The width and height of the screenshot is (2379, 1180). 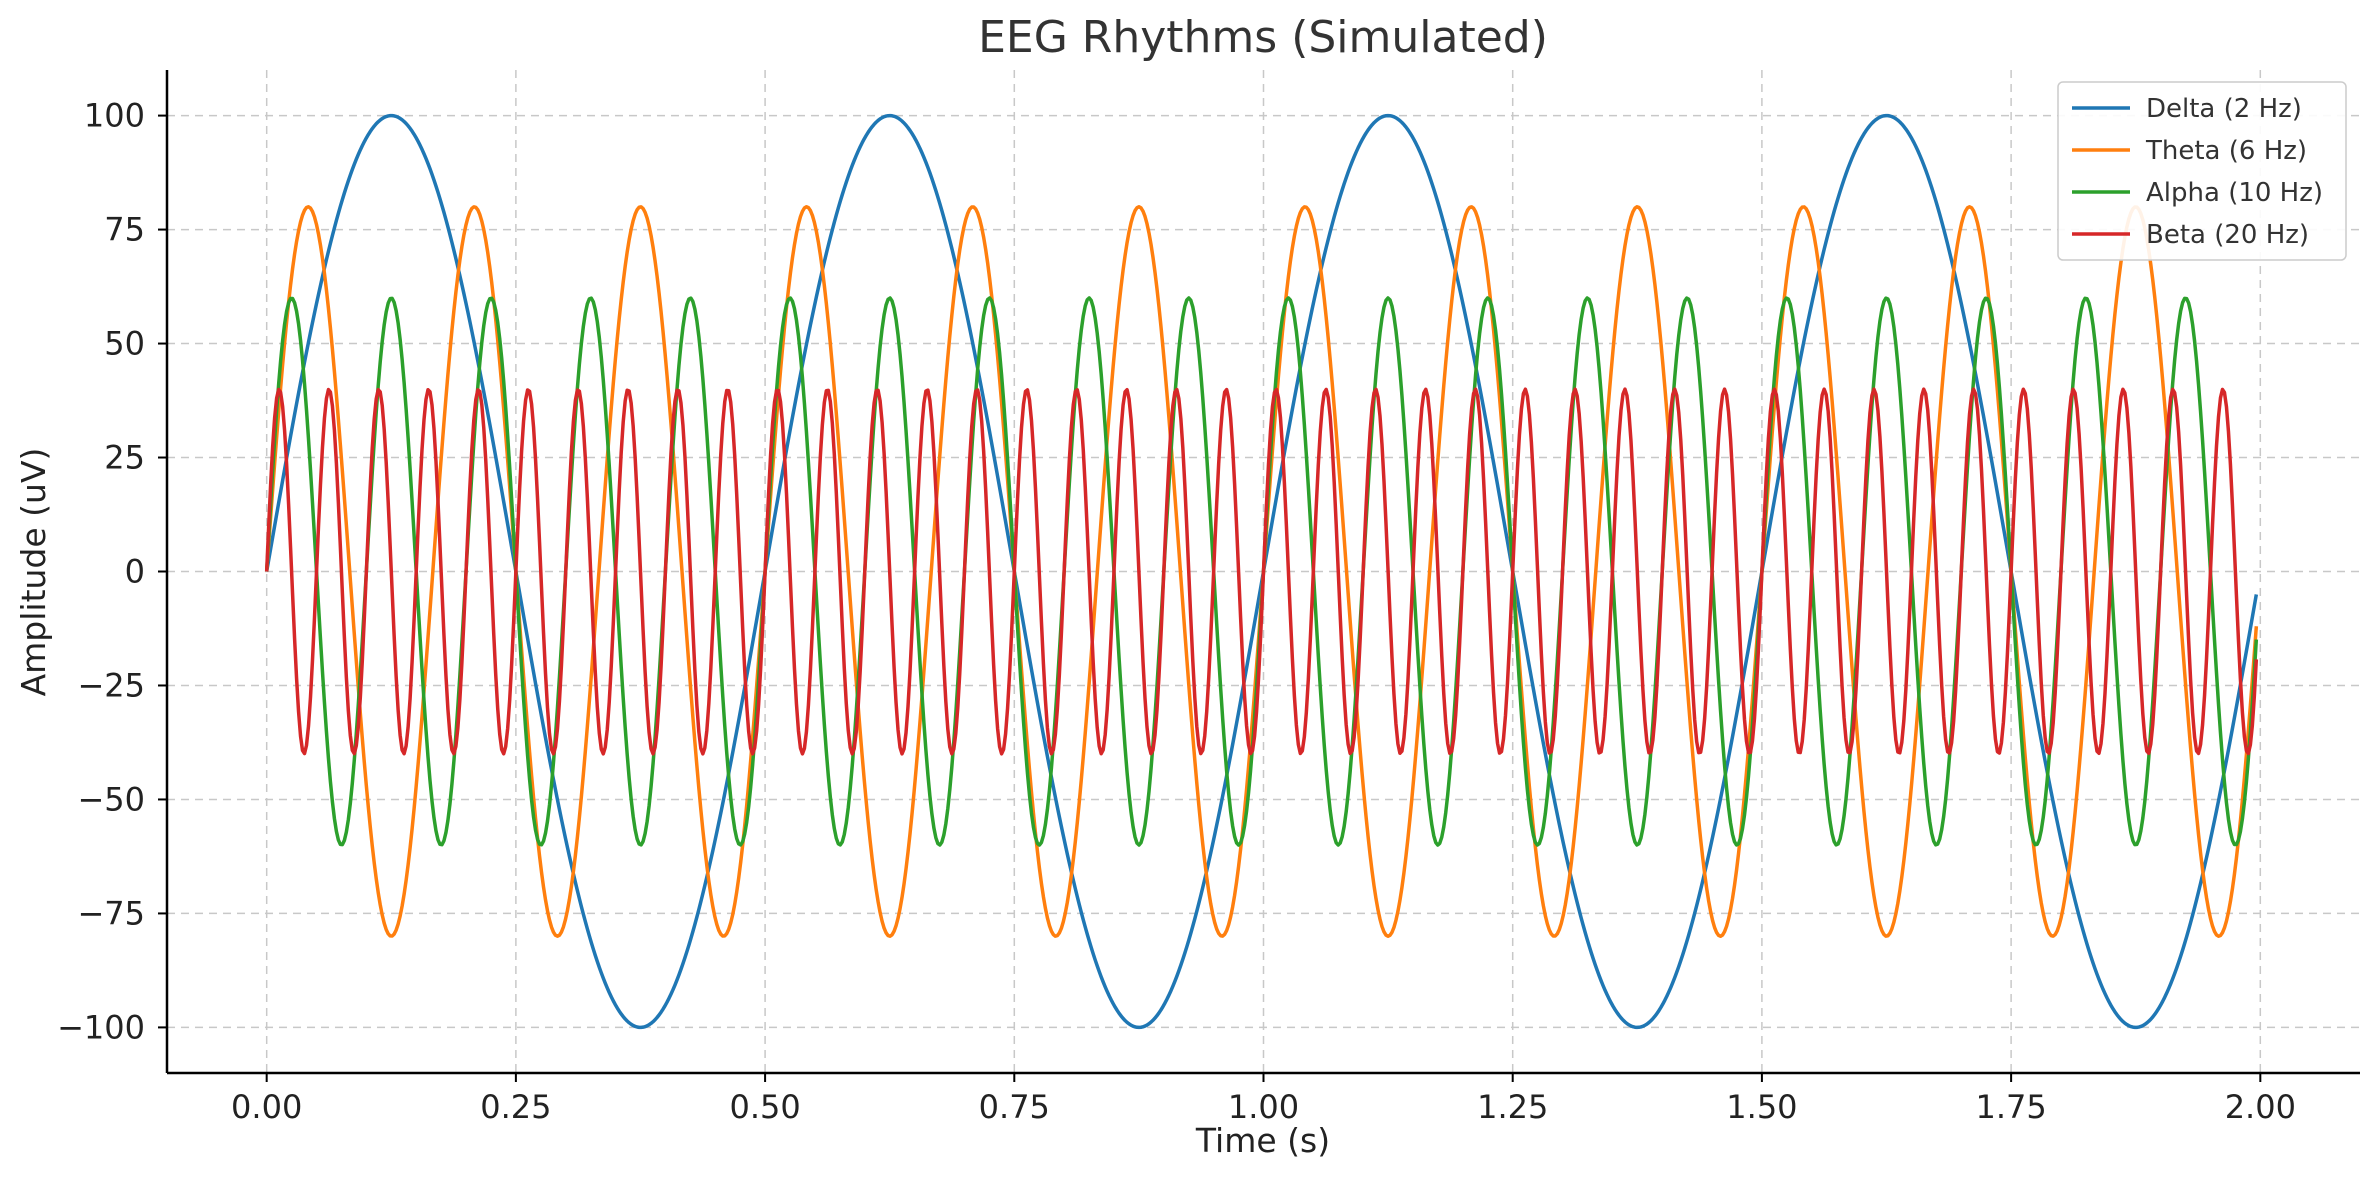 I want to click on legend-label-theta: Theta (6 Hz), so click(x=2226, y=151).